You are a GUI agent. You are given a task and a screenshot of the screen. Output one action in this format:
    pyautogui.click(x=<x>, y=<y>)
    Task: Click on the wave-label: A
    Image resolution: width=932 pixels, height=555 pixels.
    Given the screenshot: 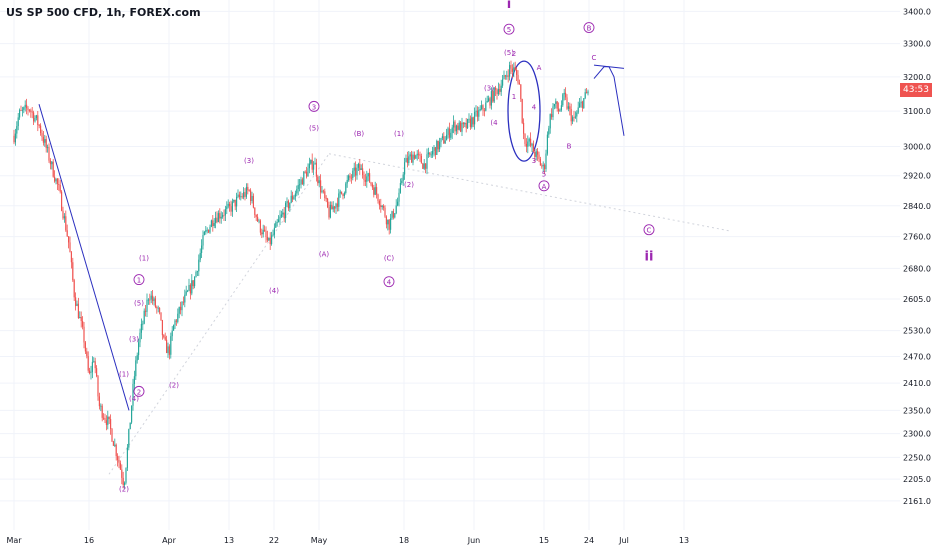 What is the action you would take?
    pyautogui.click(x=544, y=187)
    